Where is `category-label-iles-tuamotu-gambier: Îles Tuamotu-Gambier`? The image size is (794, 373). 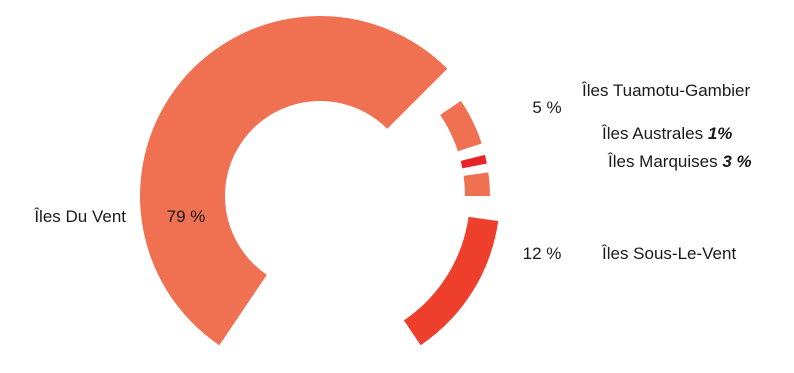
category-label-iles-tuamotu-gambier: Îles Tuamotu-Gambier is located at coordinates (666, 90).